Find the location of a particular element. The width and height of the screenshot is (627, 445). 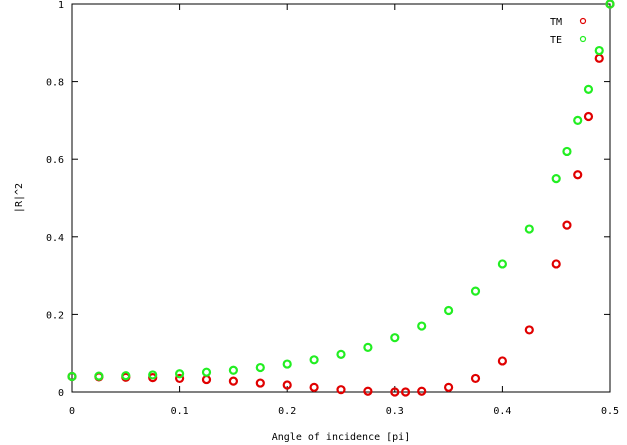

x-tick-label: 0.1 is located at coordinates (180, 411).